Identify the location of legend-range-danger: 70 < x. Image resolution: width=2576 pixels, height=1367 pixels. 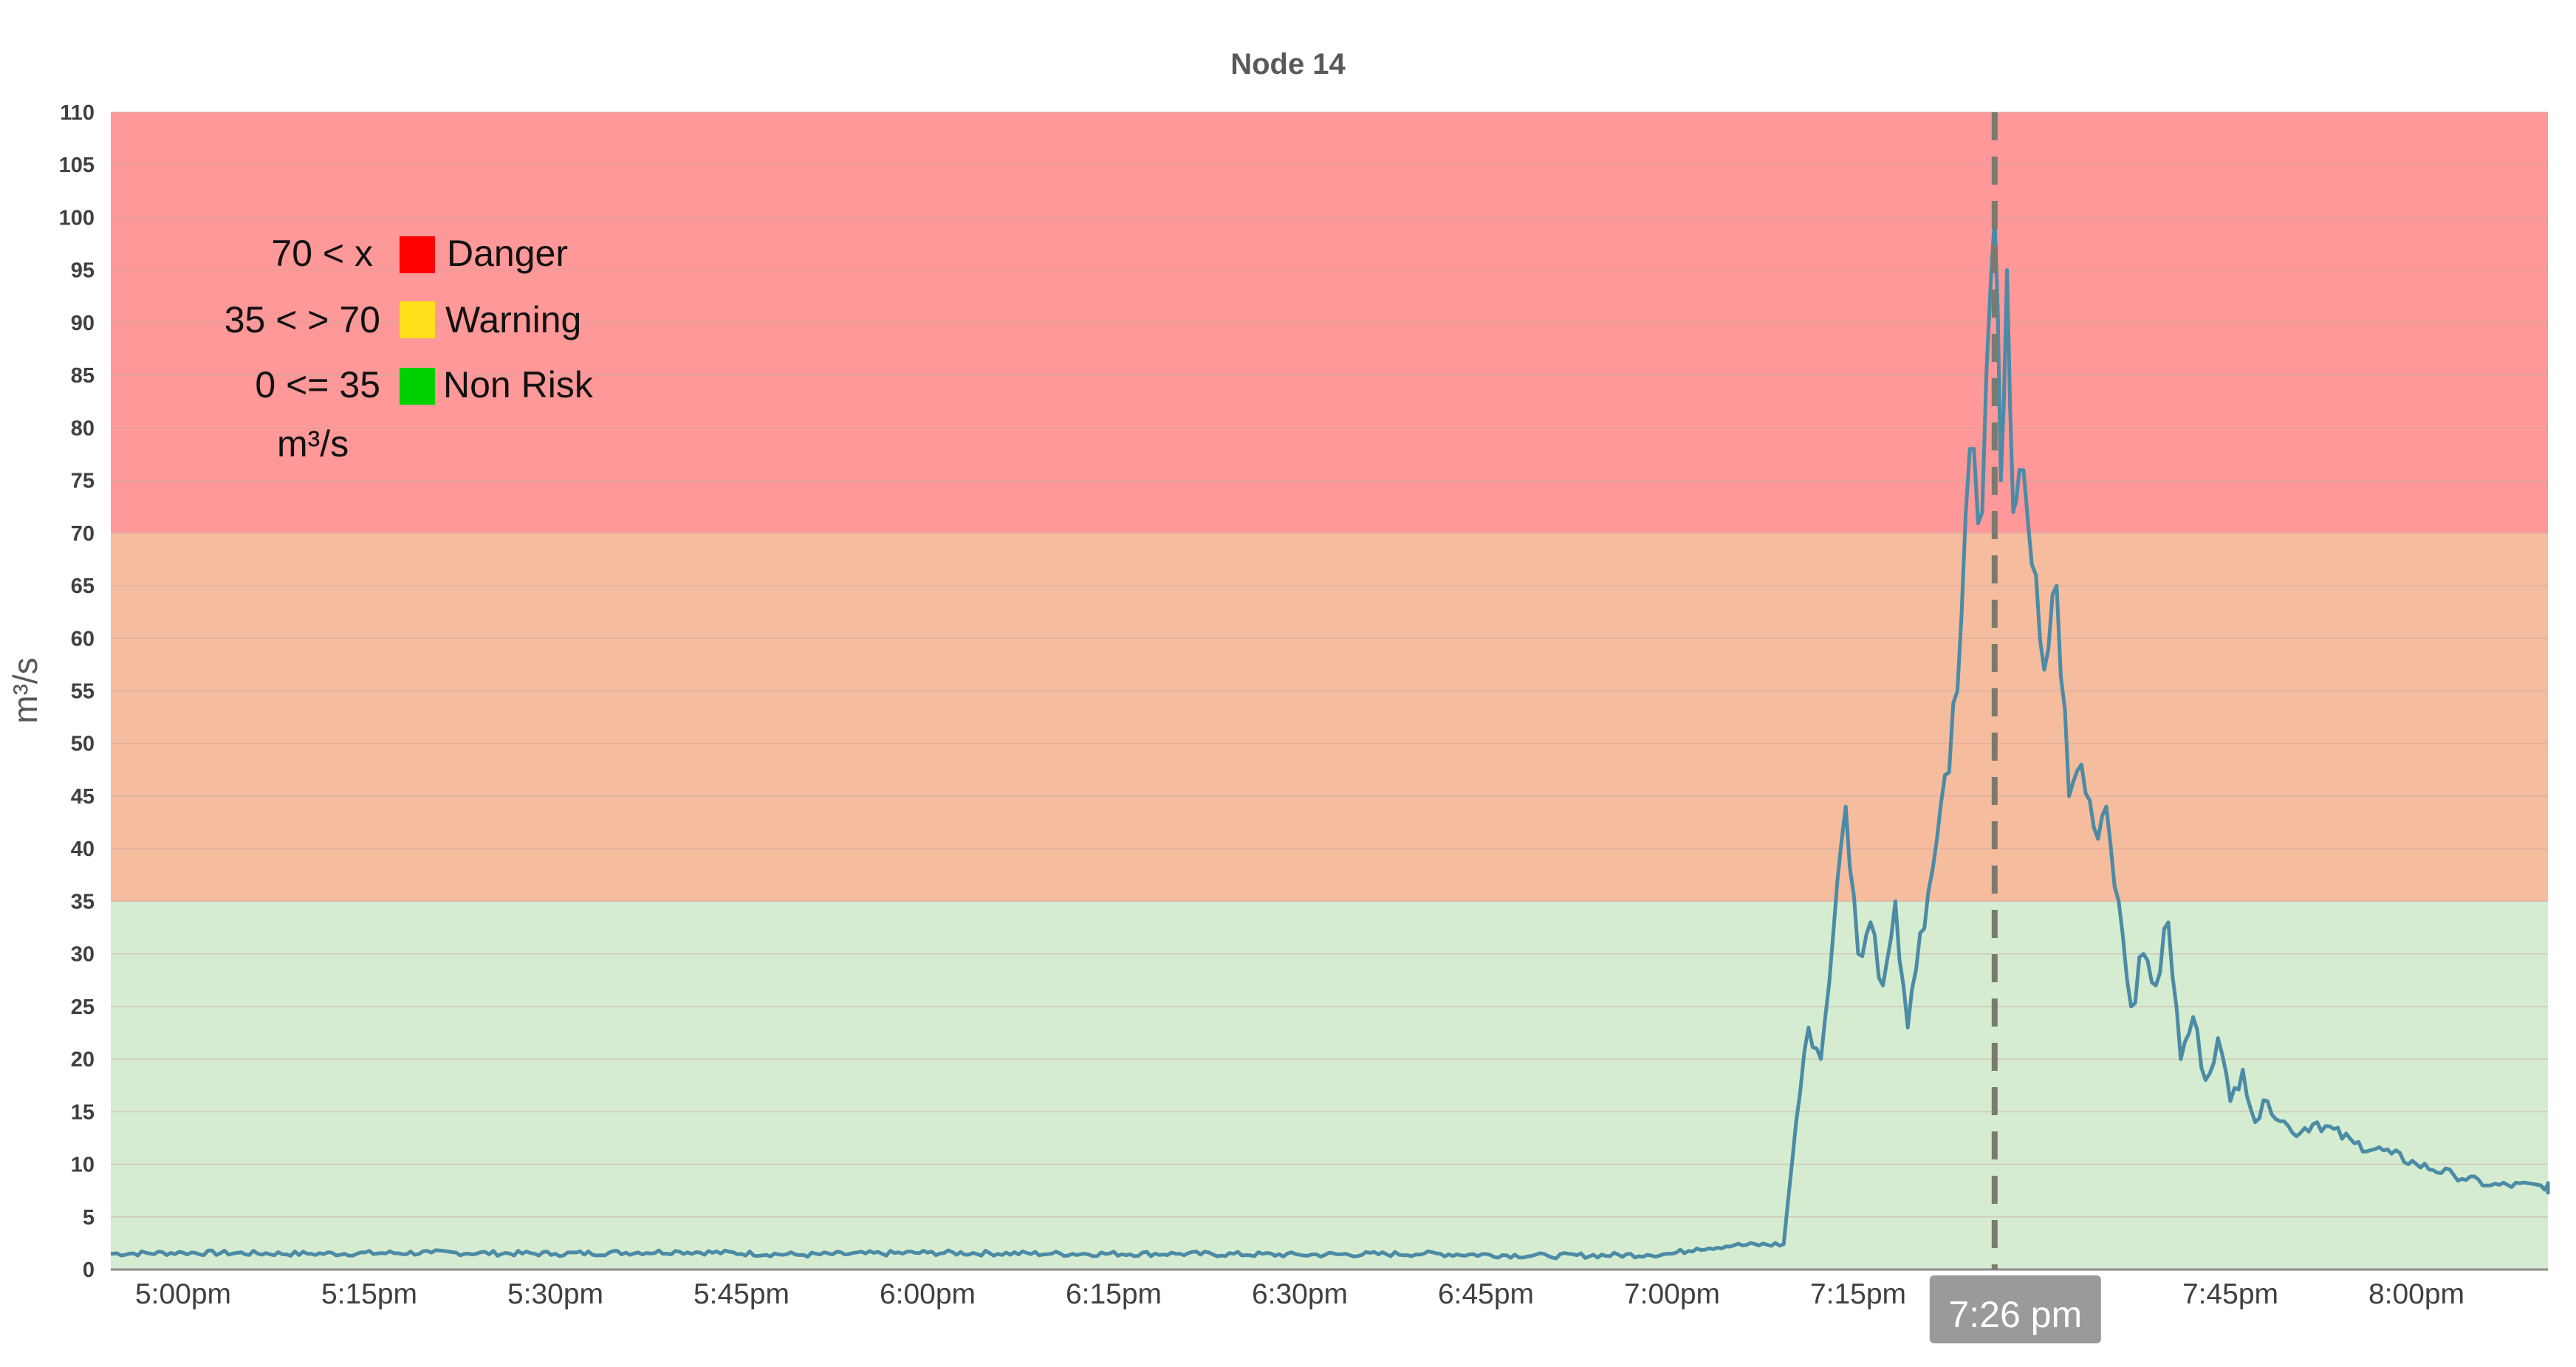
(322, 253).